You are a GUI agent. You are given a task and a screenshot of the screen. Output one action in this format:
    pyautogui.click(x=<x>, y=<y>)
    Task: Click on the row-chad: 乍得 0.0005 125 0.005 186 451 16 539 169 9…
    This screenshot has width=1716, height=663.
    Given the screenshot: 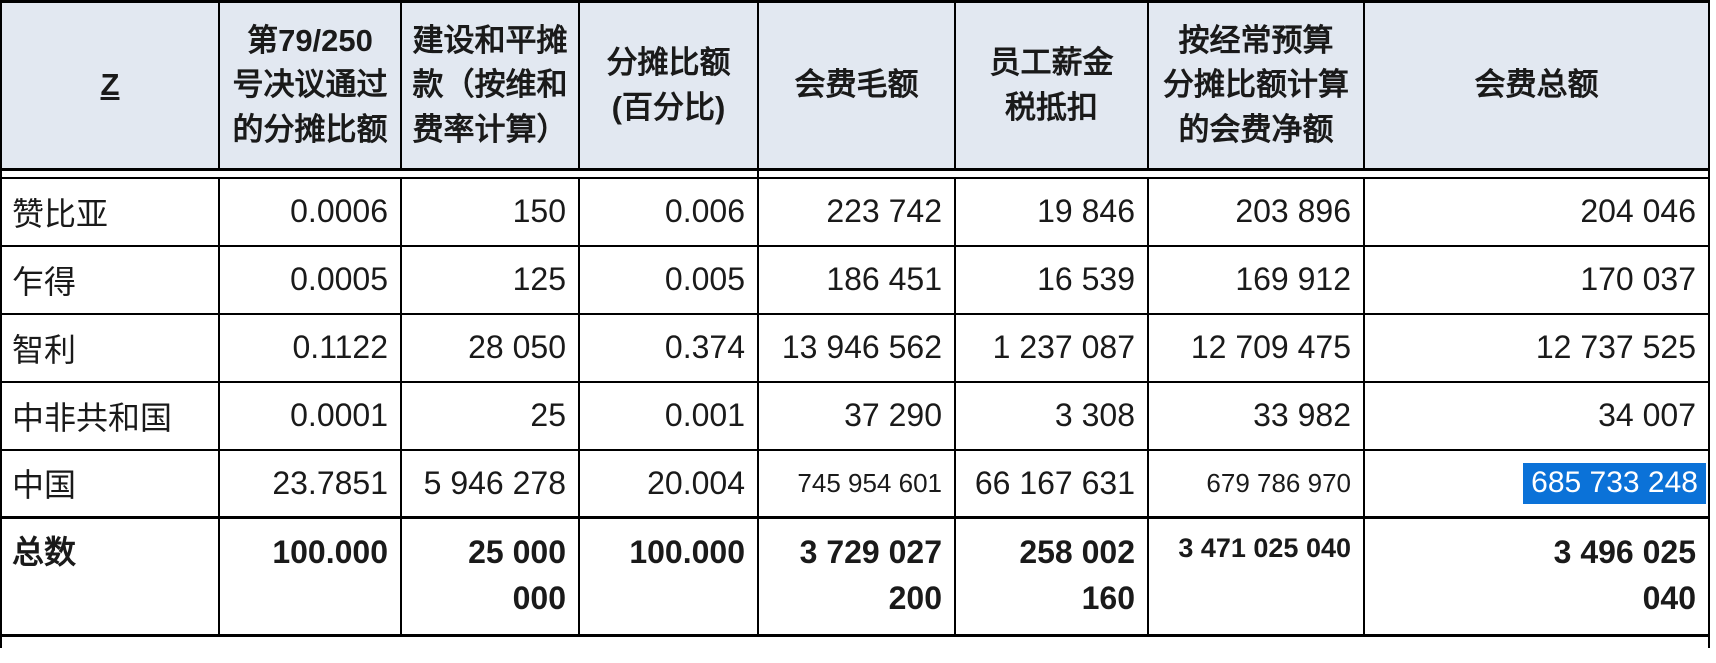 What is the action you would take?
    pyautogui.click(x=855, y=279)
    